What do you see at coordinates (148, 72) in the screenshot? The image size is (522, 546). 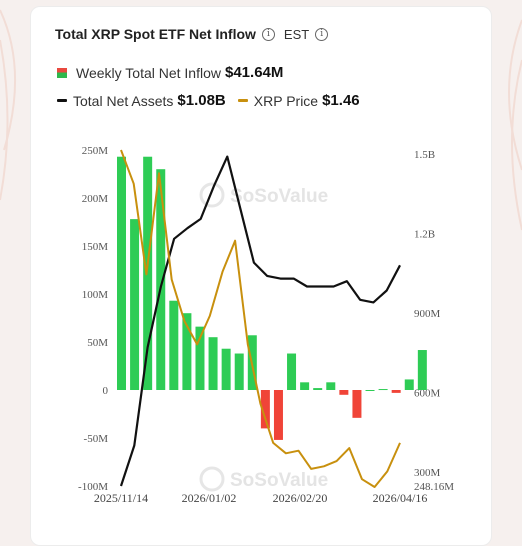 I see `legend-weekly-label: Weekly Total Net Inflow` at bounding box center [148, 72].